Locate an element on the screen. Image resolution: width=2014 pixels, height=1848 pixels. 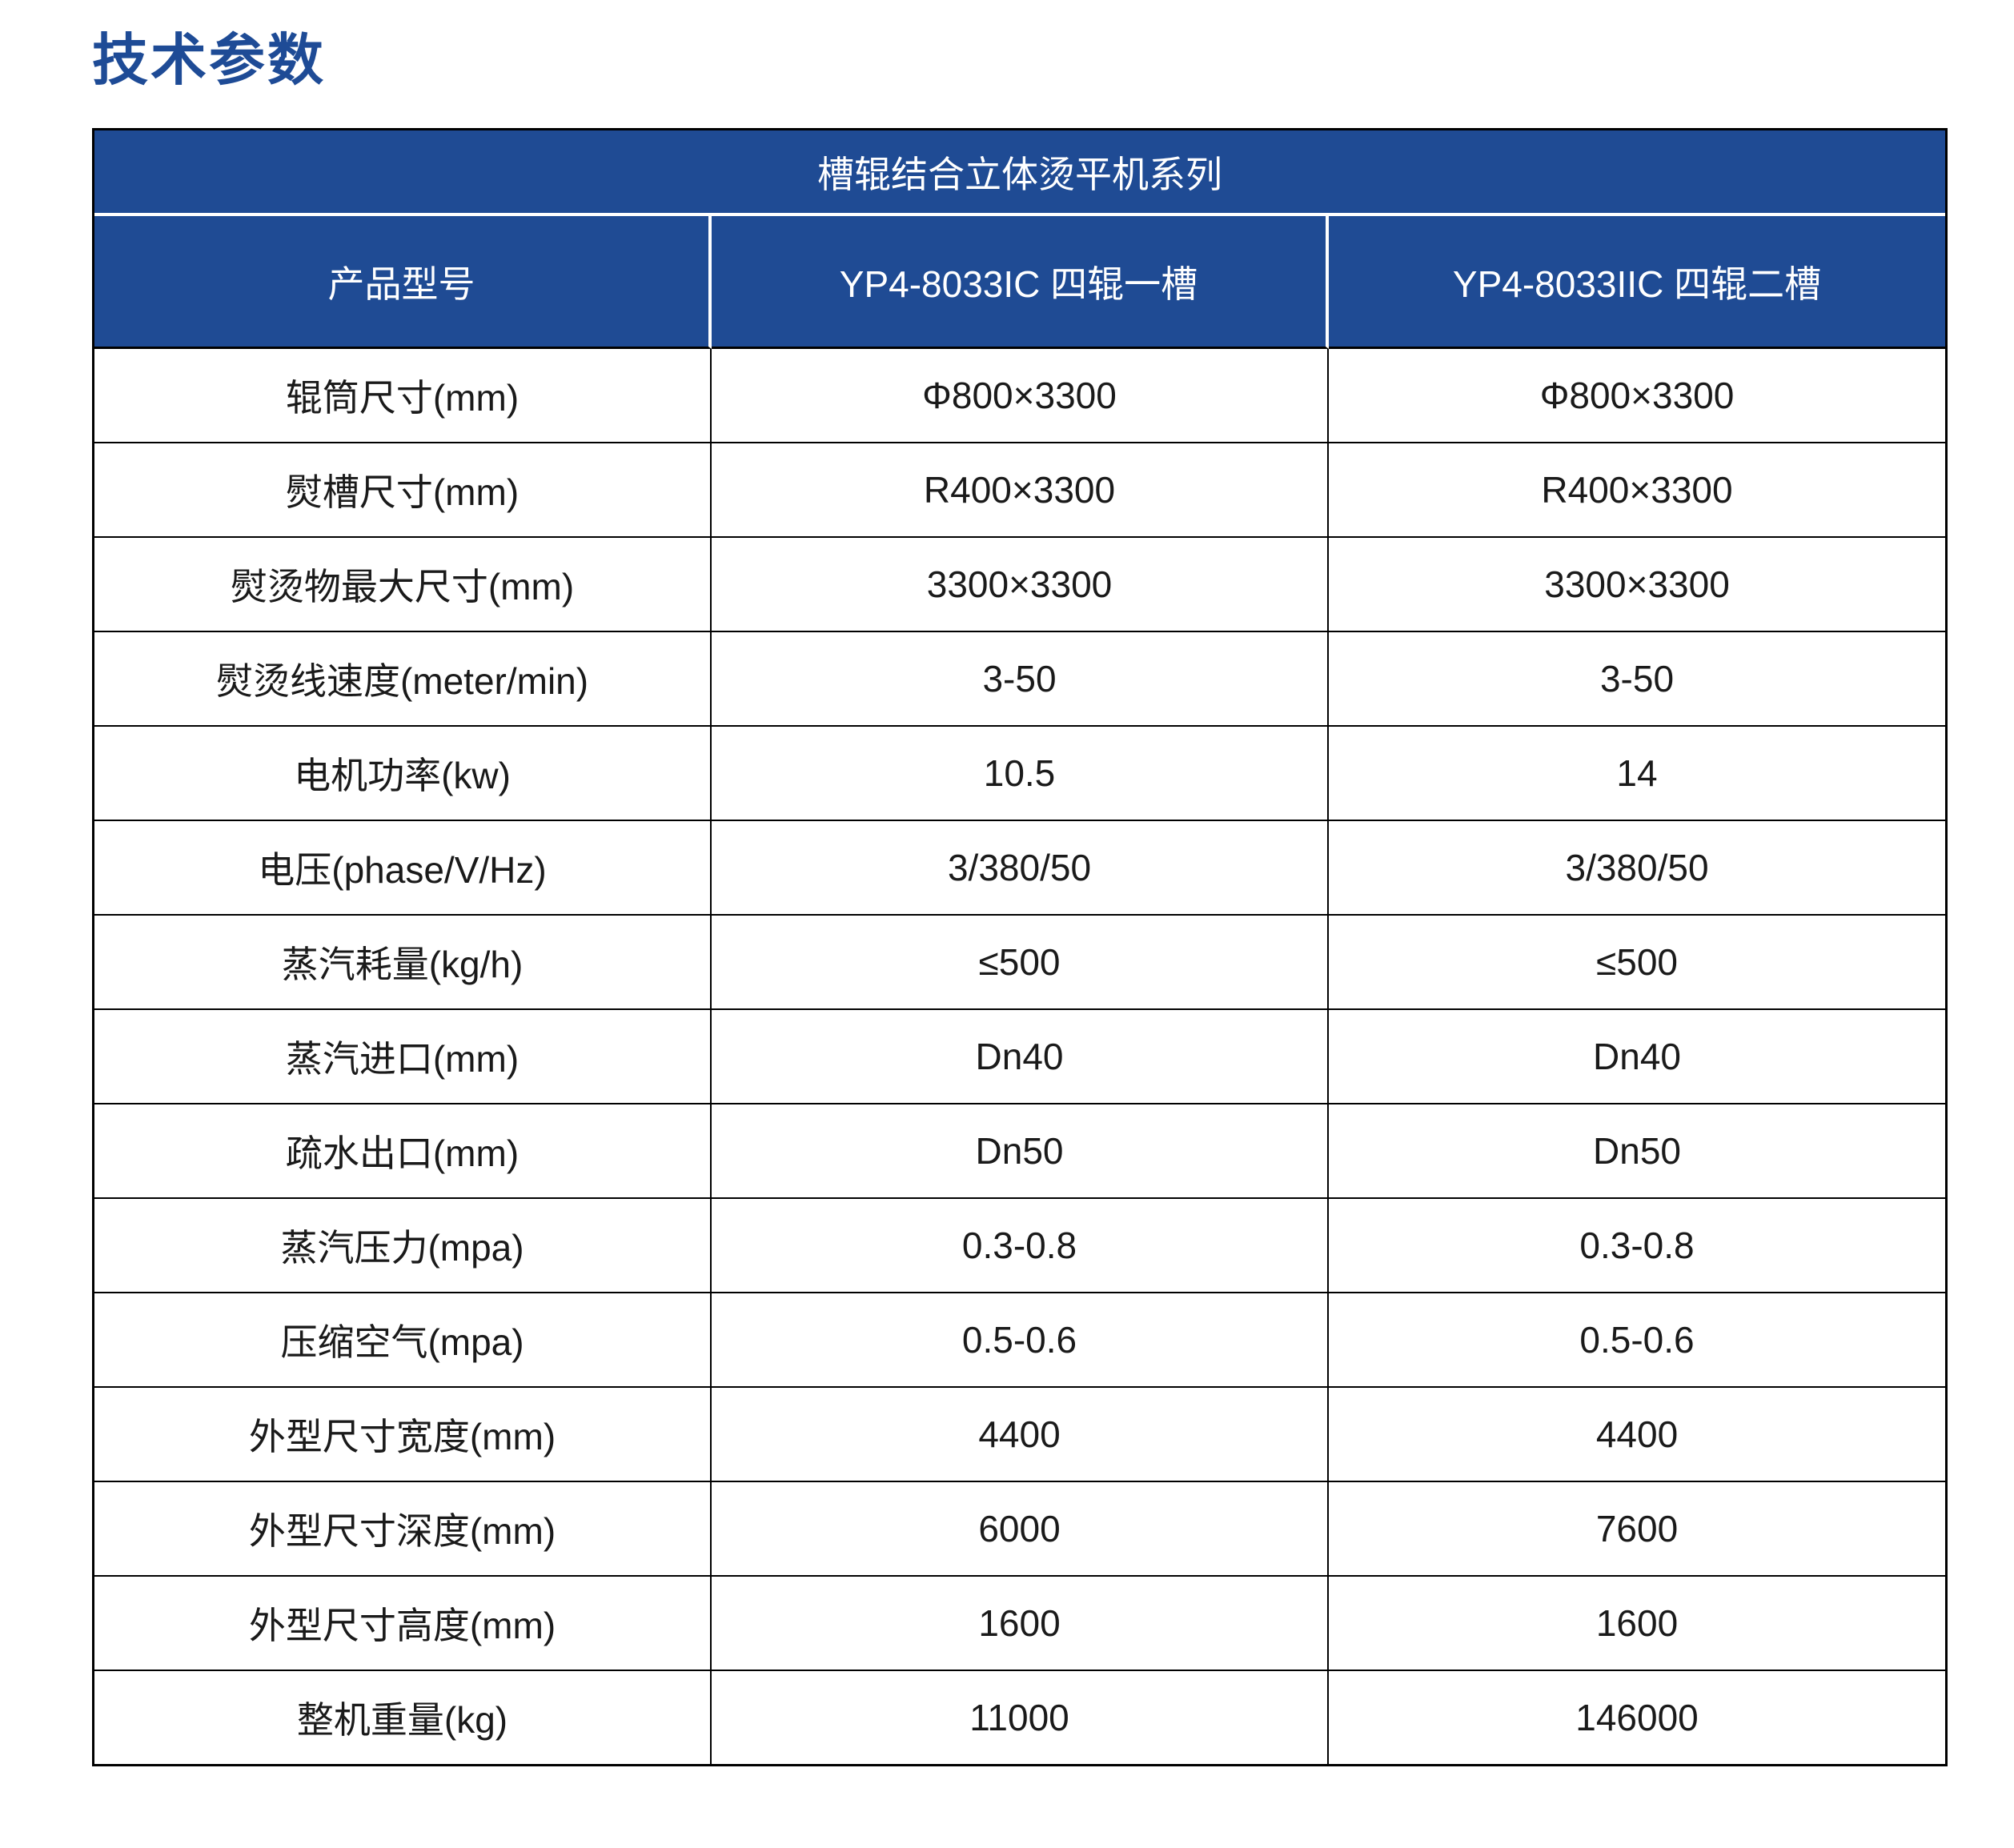
row-label-cell: 辊筒尺寸(mm) is located at coordinates (403, 396).